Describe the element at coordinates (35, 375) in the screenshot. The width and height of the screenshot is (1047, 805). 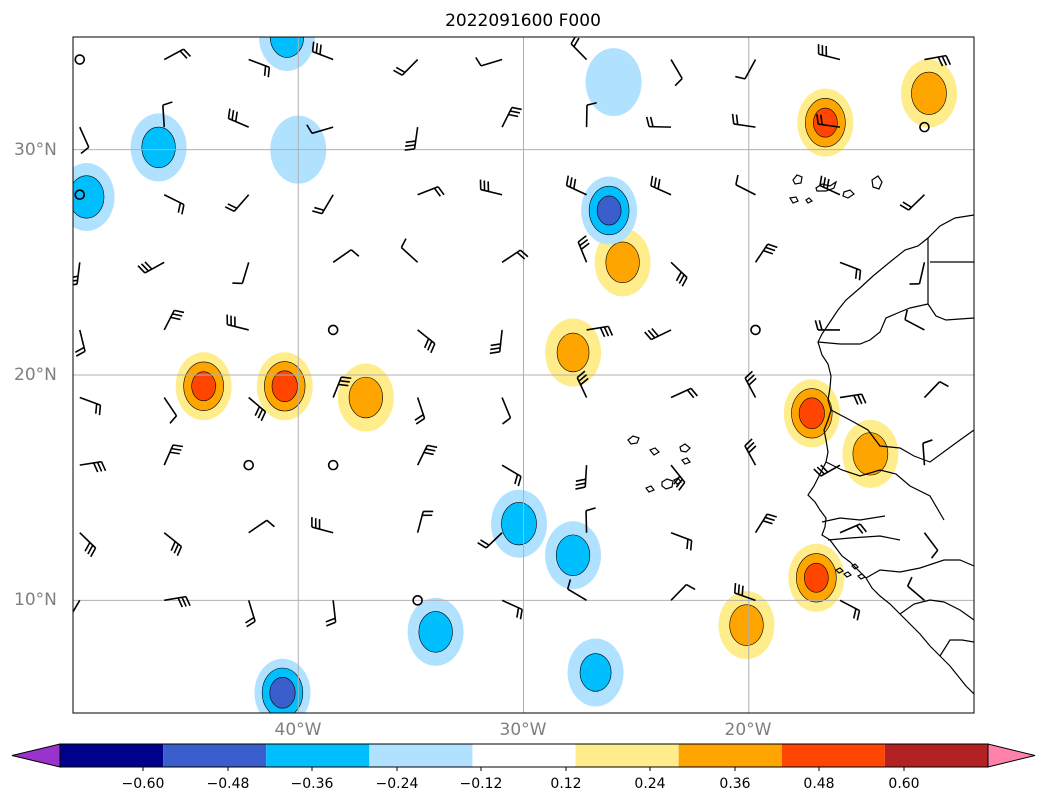
I see `latitude-labels: 30°N 20°N 10°N` at that location.